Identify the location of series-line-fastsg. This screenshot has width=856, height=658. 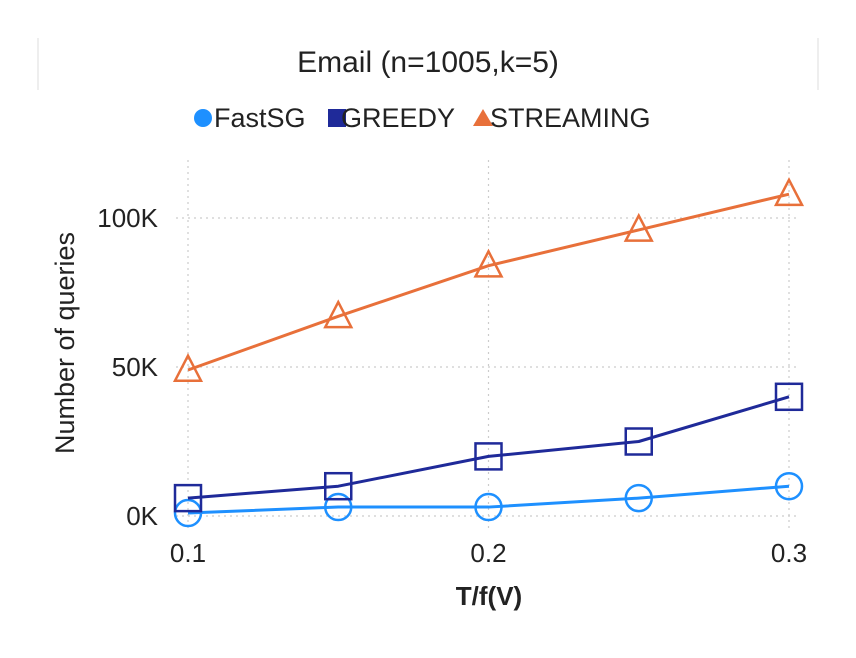
(488, 499).